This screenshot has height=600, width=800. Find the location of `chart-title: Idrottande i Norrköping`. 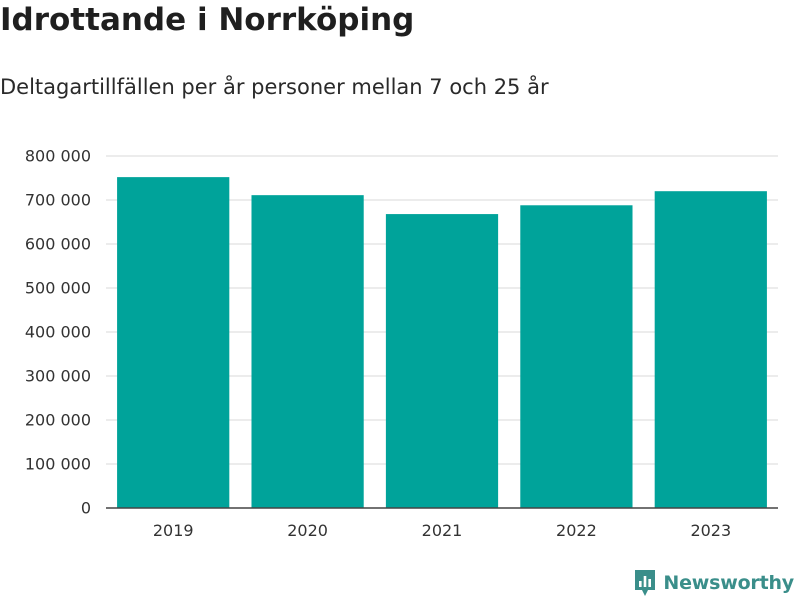

chart-title: Idrottande i Norrköping is located at coordinates (207, 20).